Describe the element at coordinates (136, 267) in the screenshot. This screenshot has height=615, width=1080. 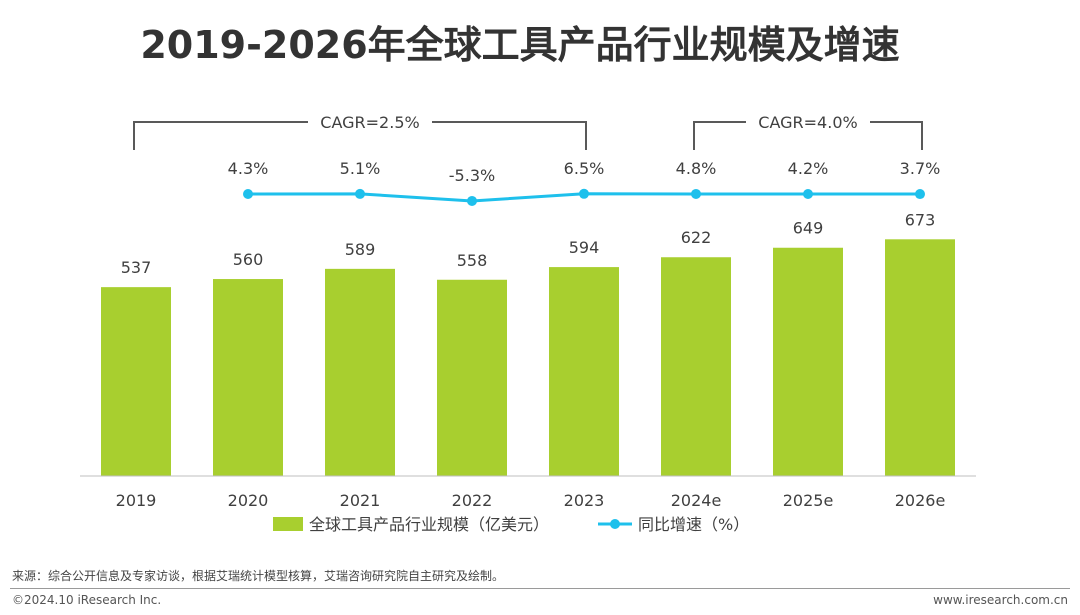
I see `bar-label-2019: 537` at that location.